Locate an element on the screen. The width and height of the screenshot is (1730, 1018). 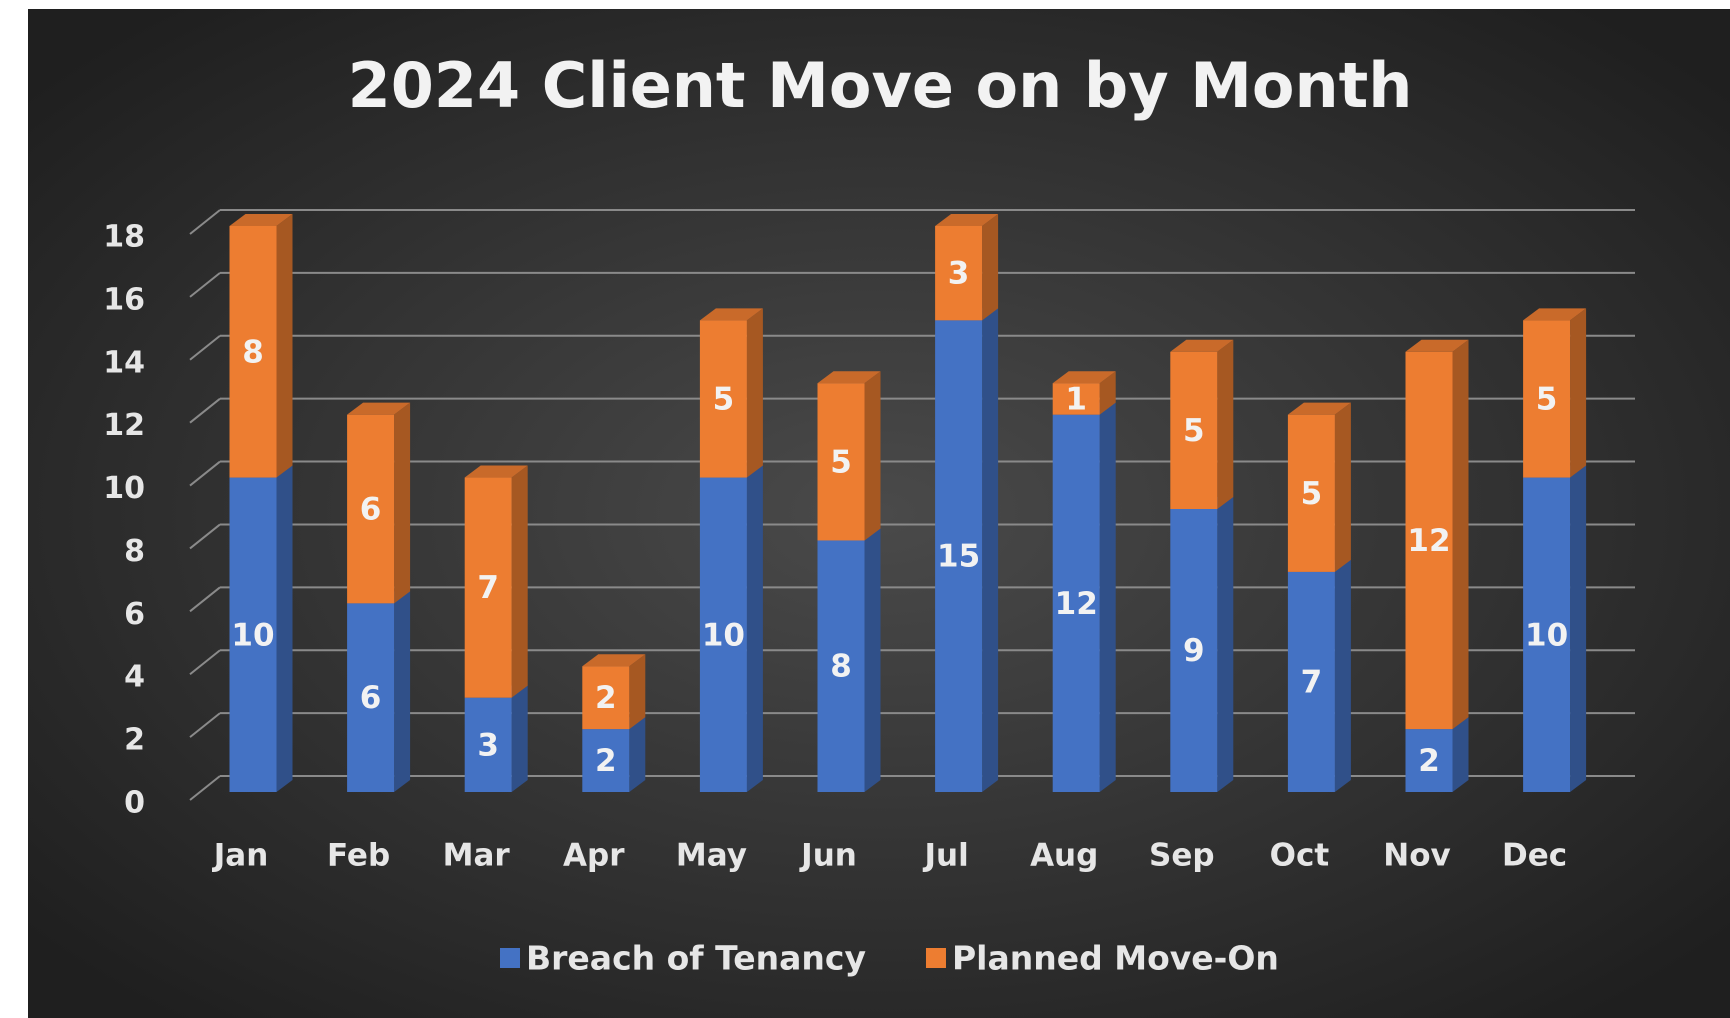
y-tick-label: 8 is located at coordinates (134, 551).